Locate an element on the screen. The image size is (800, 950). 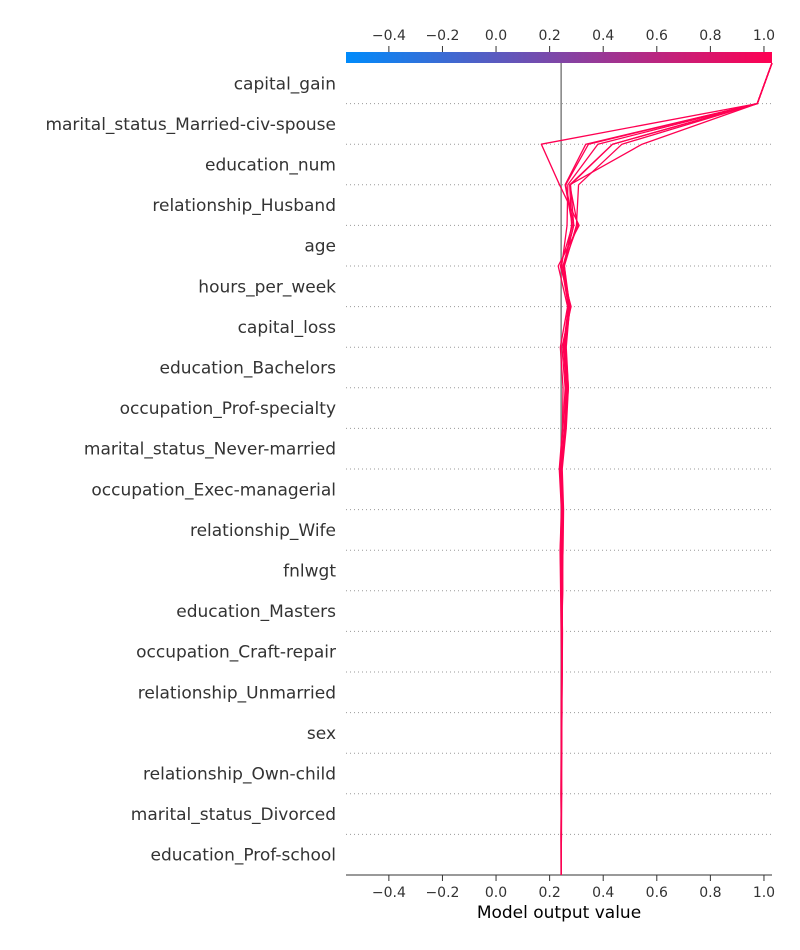
x-tick-label-top: −0.4 is located at coordinates (389, 36).